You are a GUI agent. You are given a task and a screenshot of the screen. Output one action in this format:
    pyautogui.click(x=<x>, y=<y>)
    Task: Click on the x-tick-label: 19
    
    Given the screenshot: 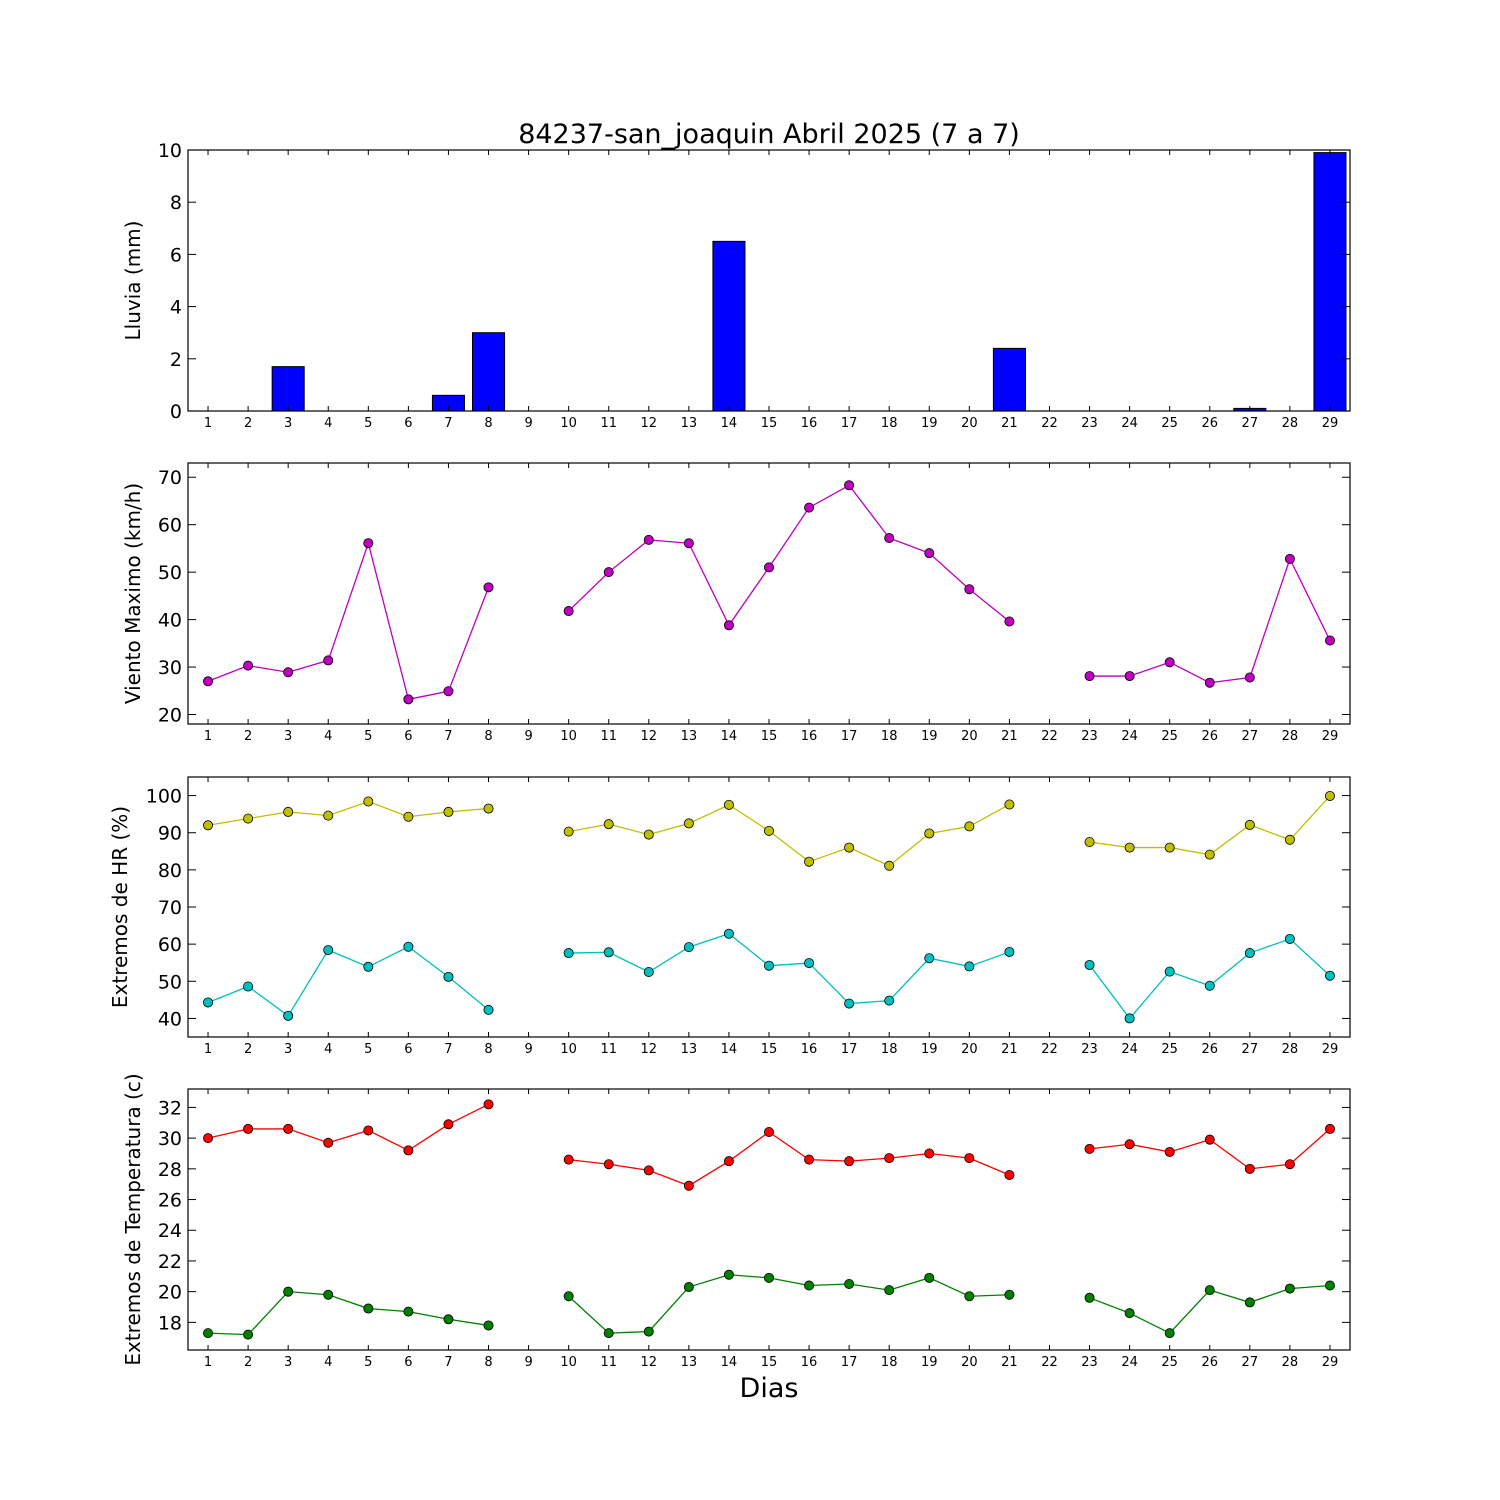 What is the action you would take?
    pyautogui.click(x=929, y=1049)
    